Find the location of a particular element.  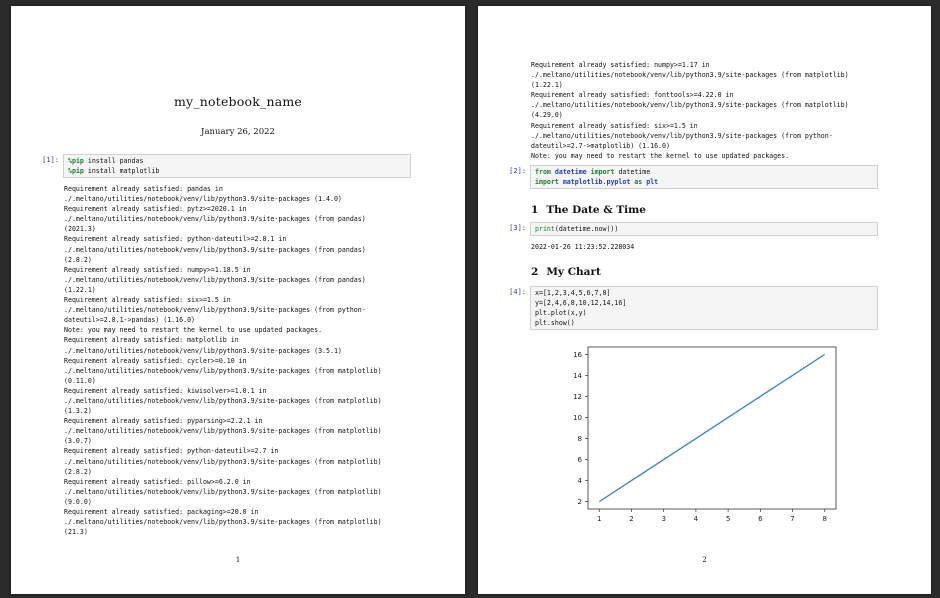

code-line: y=[2,4,6,8,10,12,14,16] is located at coordinates (581, 303).